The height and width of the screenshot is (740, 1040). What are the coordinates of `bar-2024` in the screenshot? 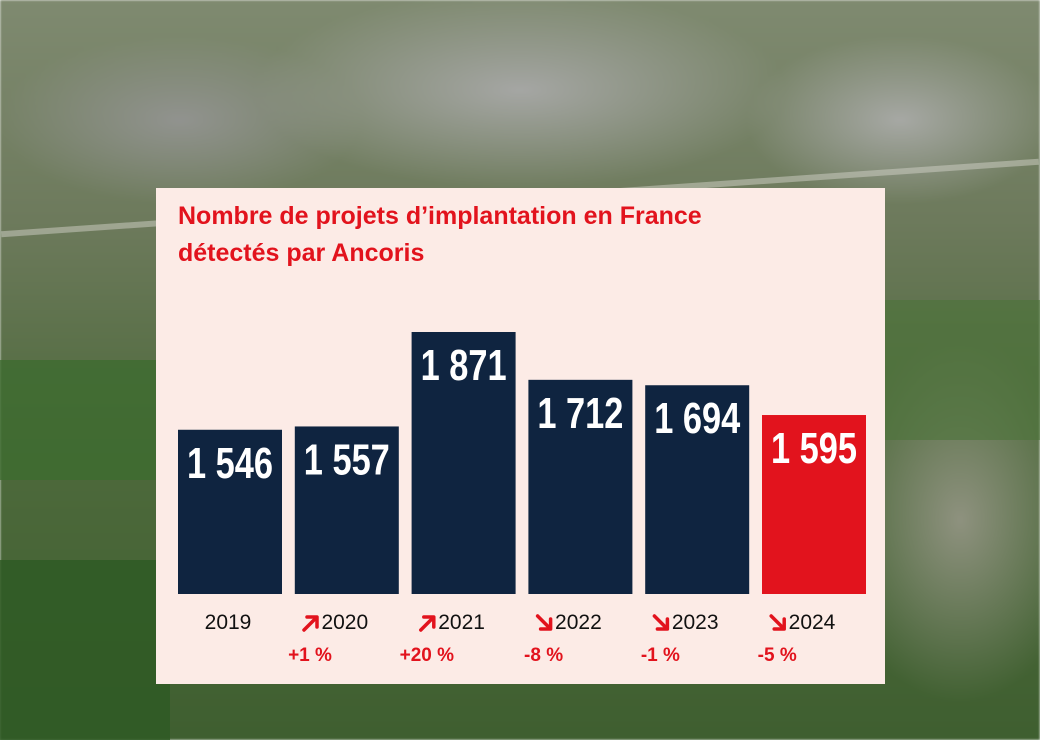 It's located at (814, 504).